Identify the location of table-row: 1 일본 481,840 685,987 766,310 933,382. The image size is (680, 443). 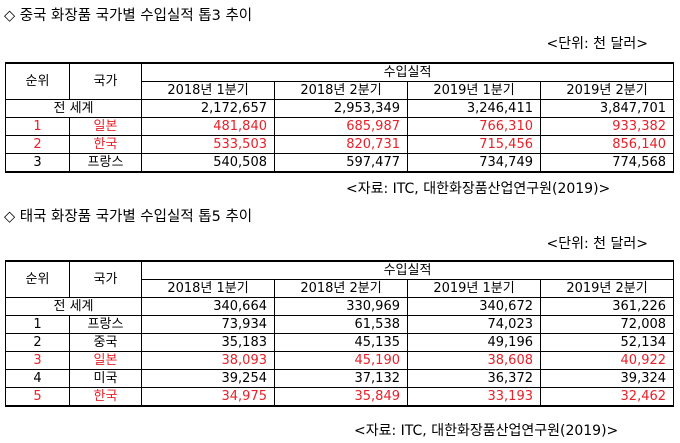
(340, 126).